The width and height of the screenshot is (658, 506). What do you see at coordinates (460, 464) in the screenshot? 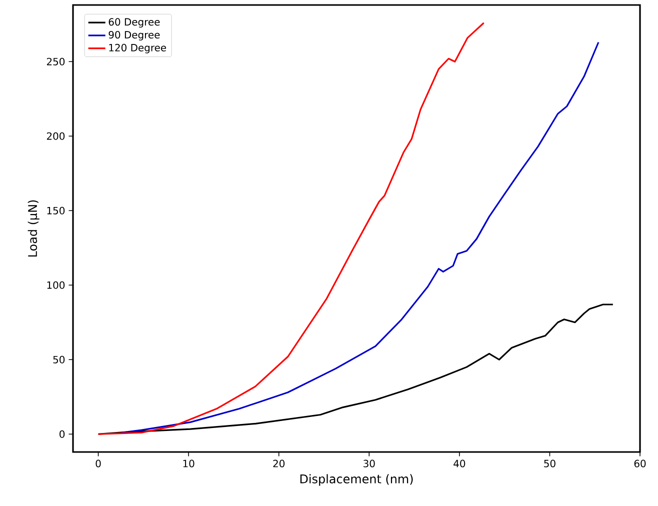
I see `x-tick-label: 40` at bounding box center [460, 464].